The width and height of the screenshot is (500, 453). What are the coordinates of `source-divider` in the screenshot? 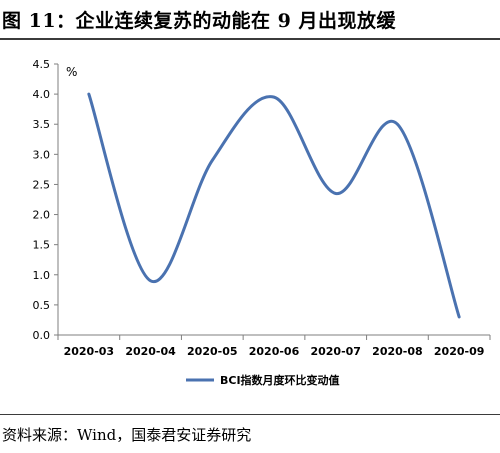 It's located at (250, 414).